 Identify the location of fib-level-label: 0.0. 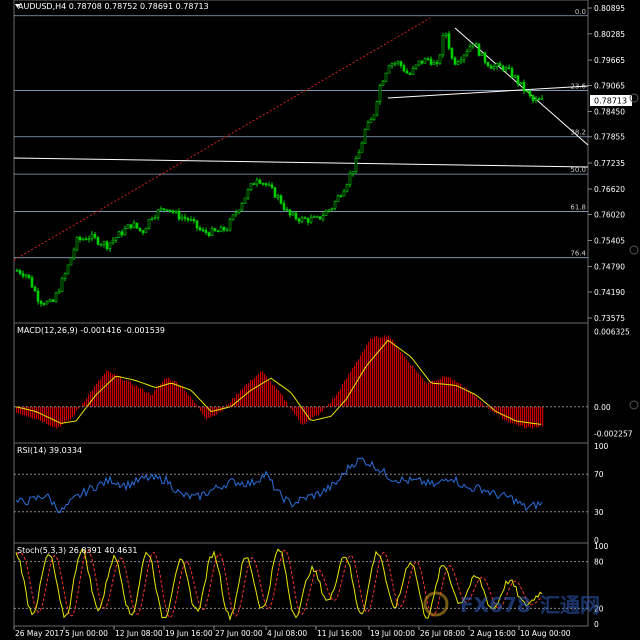
(580, 12).